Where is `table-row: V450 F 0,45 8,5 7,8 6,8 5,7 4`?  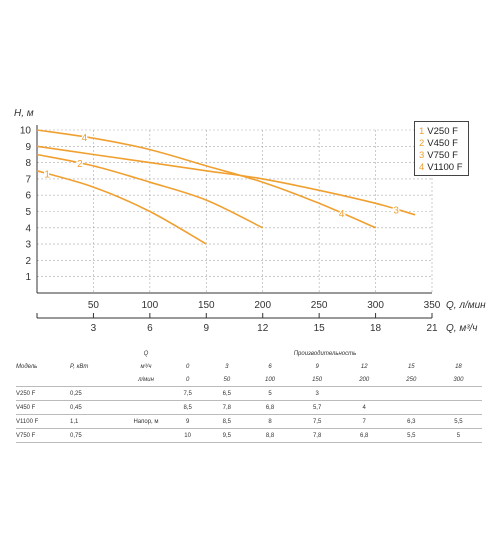
table-row: V450 F 0,45 8,5 7,8 6,8 5,7 4 is located at coordinates (249, 407).